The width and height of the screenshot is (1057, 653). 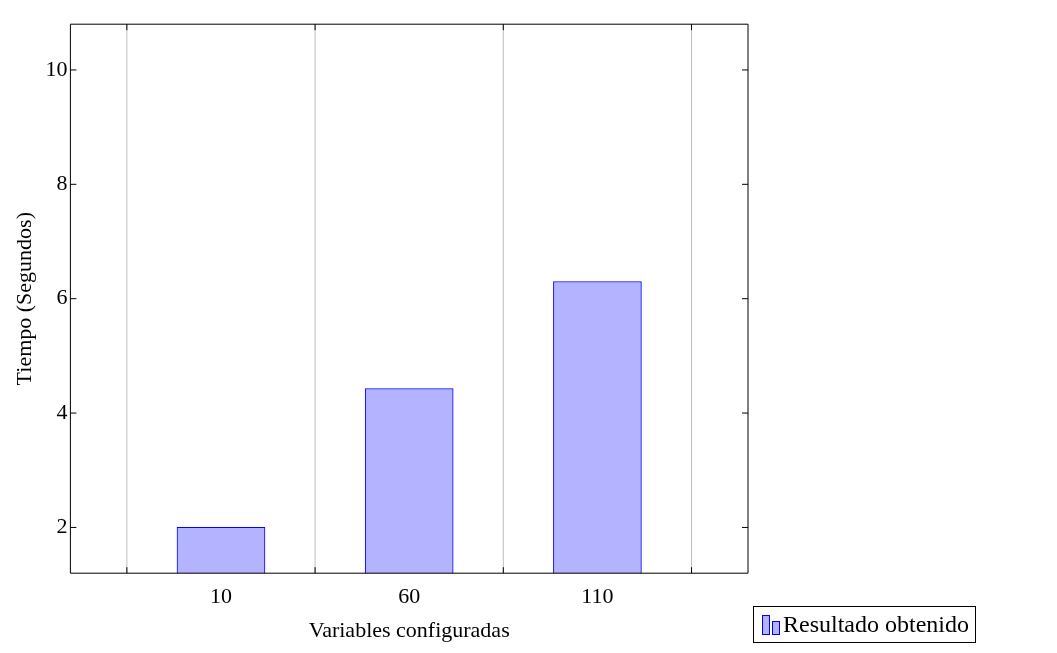 What do you see at coordinates (597, 596) in the screenshot?
I see `x-tick-label: 110` at bounding box center [597, 596].